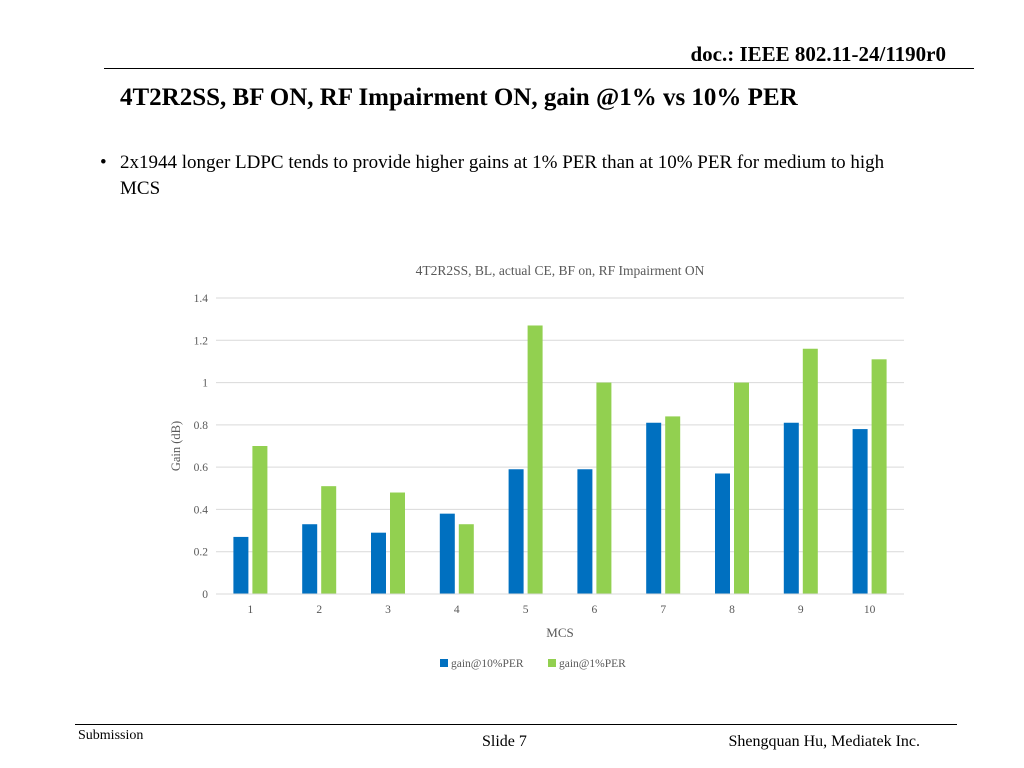  I want to click on y-tick-label: 1.2, so click(201, 341).